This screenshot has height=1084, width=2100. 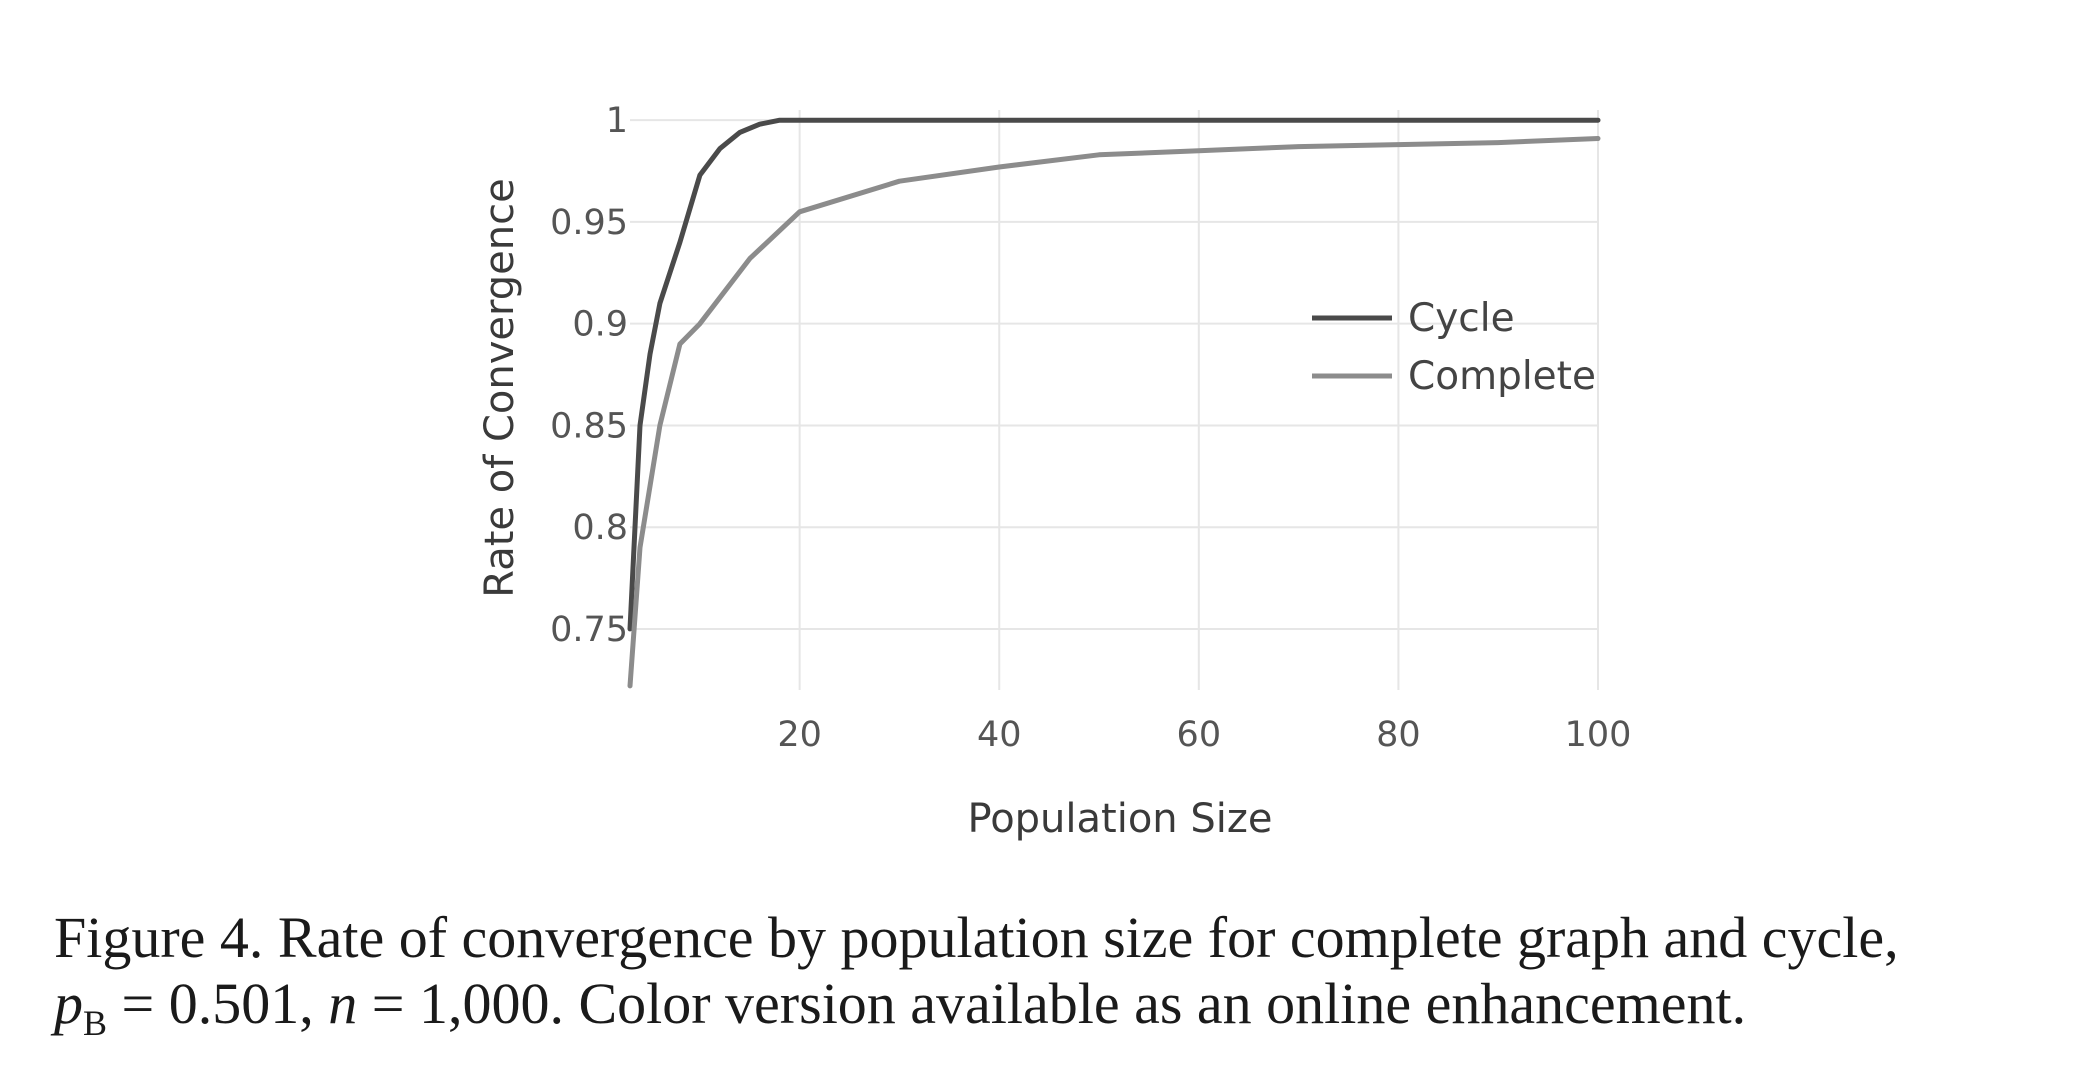 I want to click on x-tick-label: 20, so click(x=799, y=735).